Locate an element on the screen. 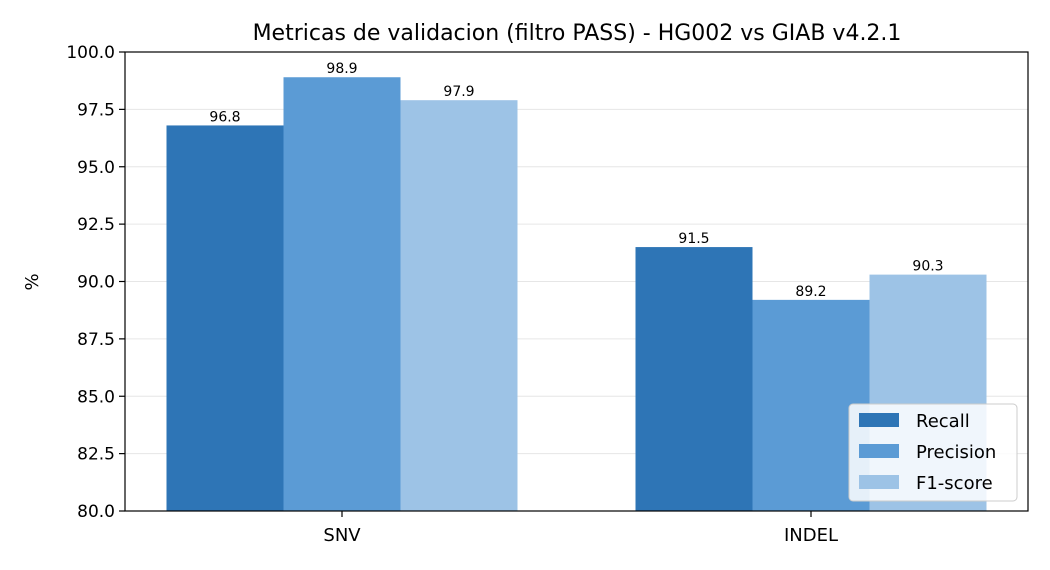  x-tick-label: SNV is located at coordinates (342, 535).